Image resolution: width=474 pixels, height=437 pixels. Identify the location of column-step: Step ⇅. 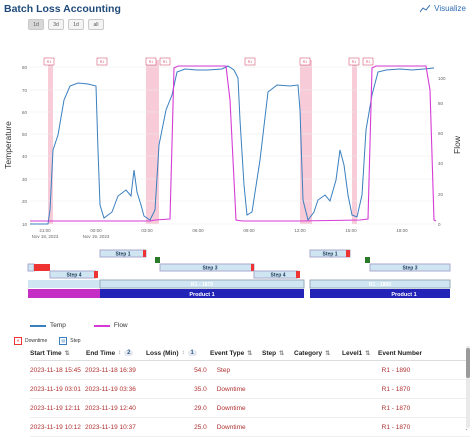
(278, 353).